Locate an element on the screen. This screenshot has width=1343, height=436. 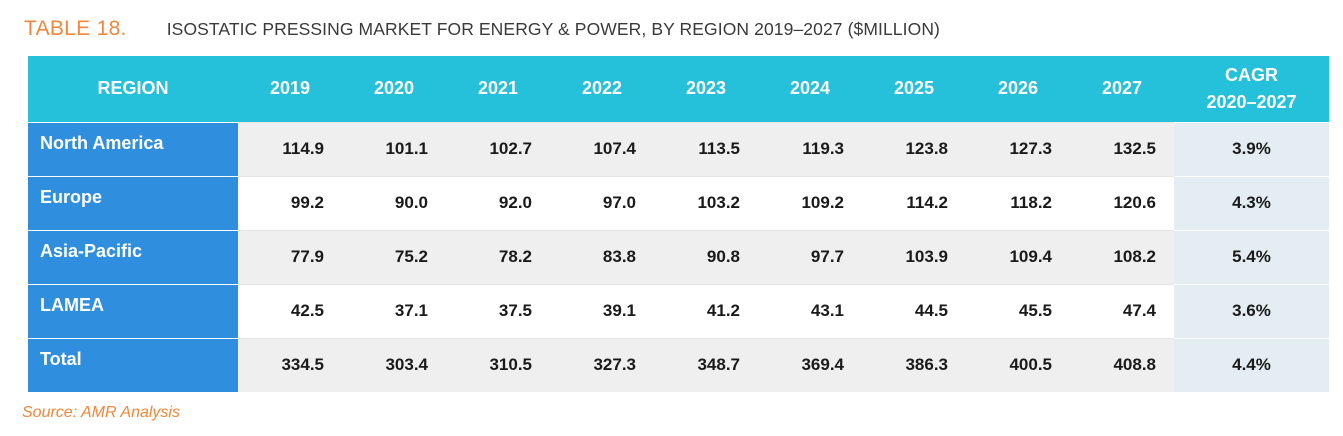
value-cell: 37.1 is located at coordinates (394, 310).